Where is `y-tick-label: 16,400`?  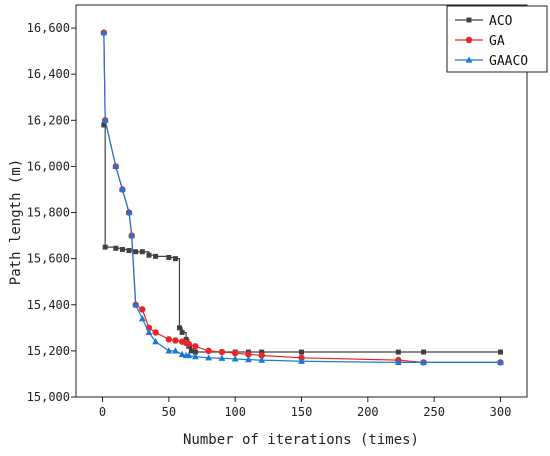
y-tick-label: 16,400 is located at coordinates (48, 74).